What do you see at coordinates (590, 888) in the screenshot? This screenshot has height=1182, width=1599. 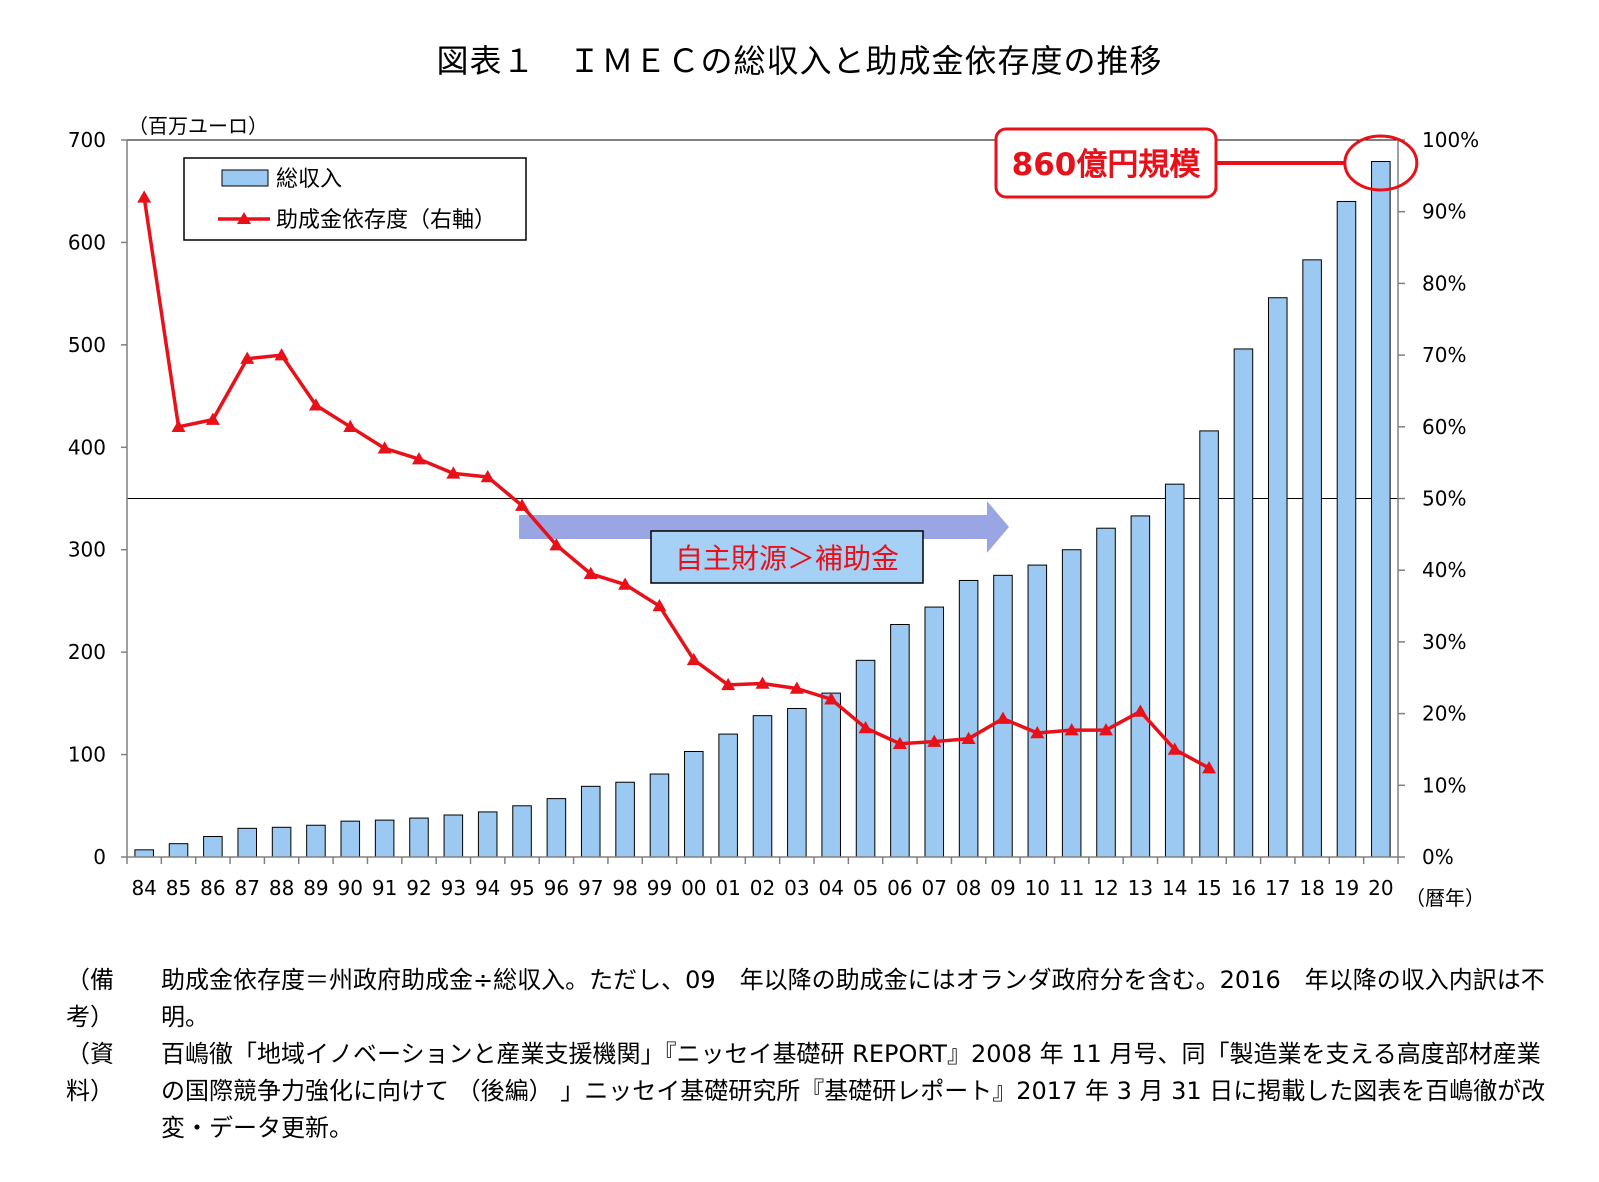 I see `x-tick-label: 97` at bounding box center [590, 888].